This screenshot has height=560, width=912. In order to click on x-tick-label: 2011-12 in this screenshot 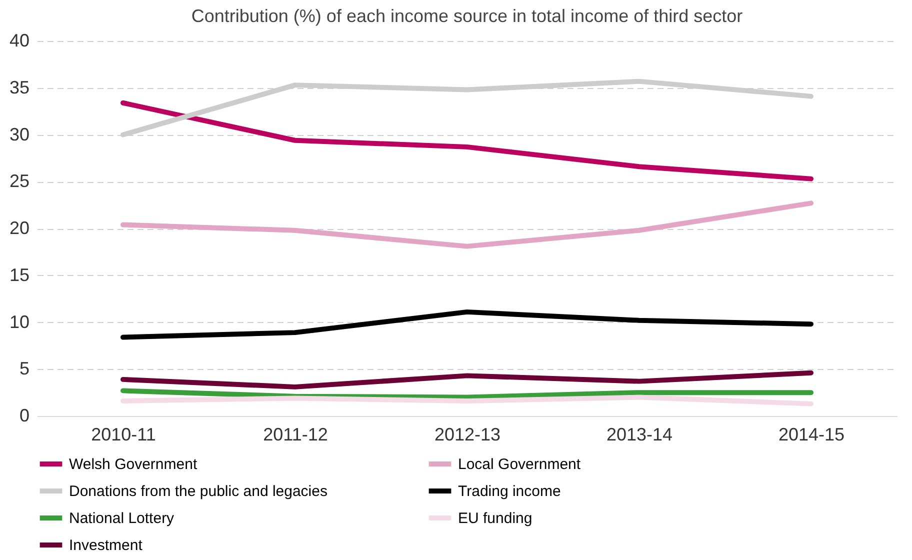, I will do `click(295, 434)`.